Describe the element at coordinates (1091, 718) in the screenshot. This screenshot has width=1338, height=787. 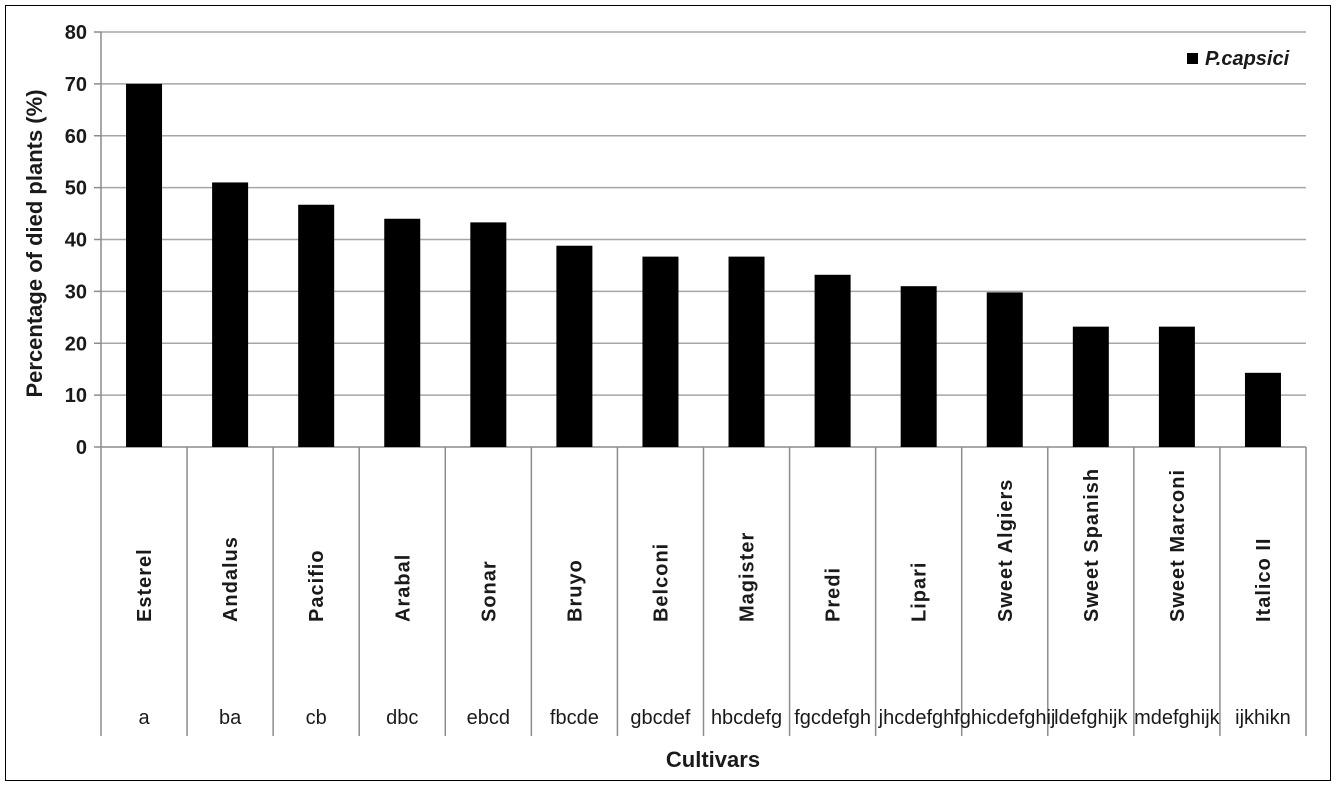
I see `group-letter-label: ldefghijk` at that location.